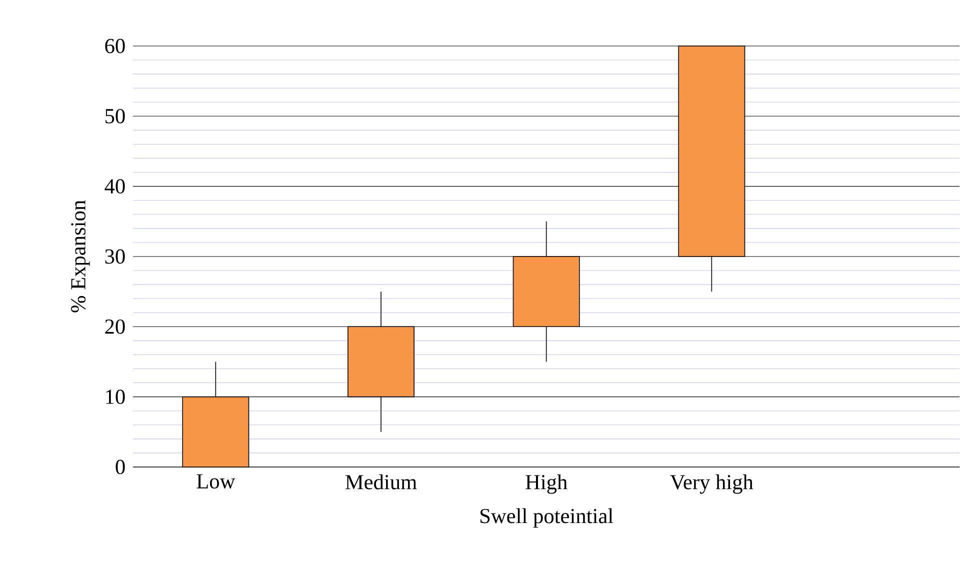 The image size is (974, 581). Describe the element at coordinates (120, 467) in the screenshot. I see `y-tick-label: 0` at that location.